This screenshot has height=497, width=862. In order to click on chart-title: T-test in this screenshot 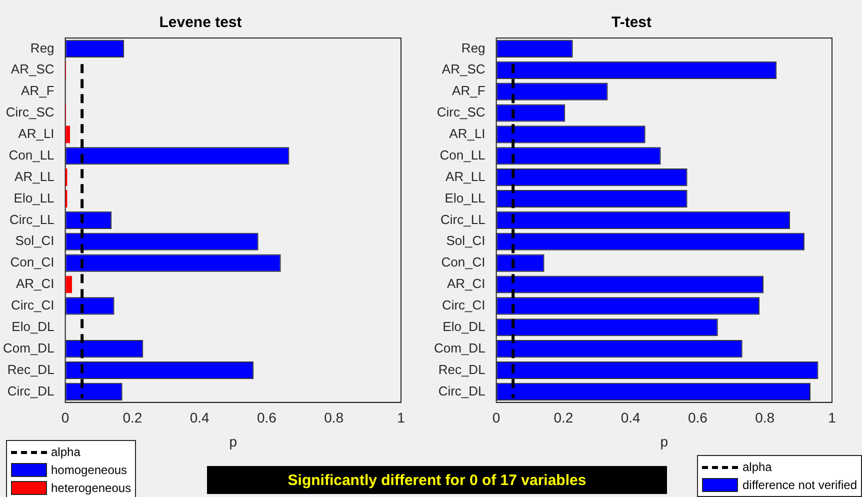, I will do `click(631, 23)`.